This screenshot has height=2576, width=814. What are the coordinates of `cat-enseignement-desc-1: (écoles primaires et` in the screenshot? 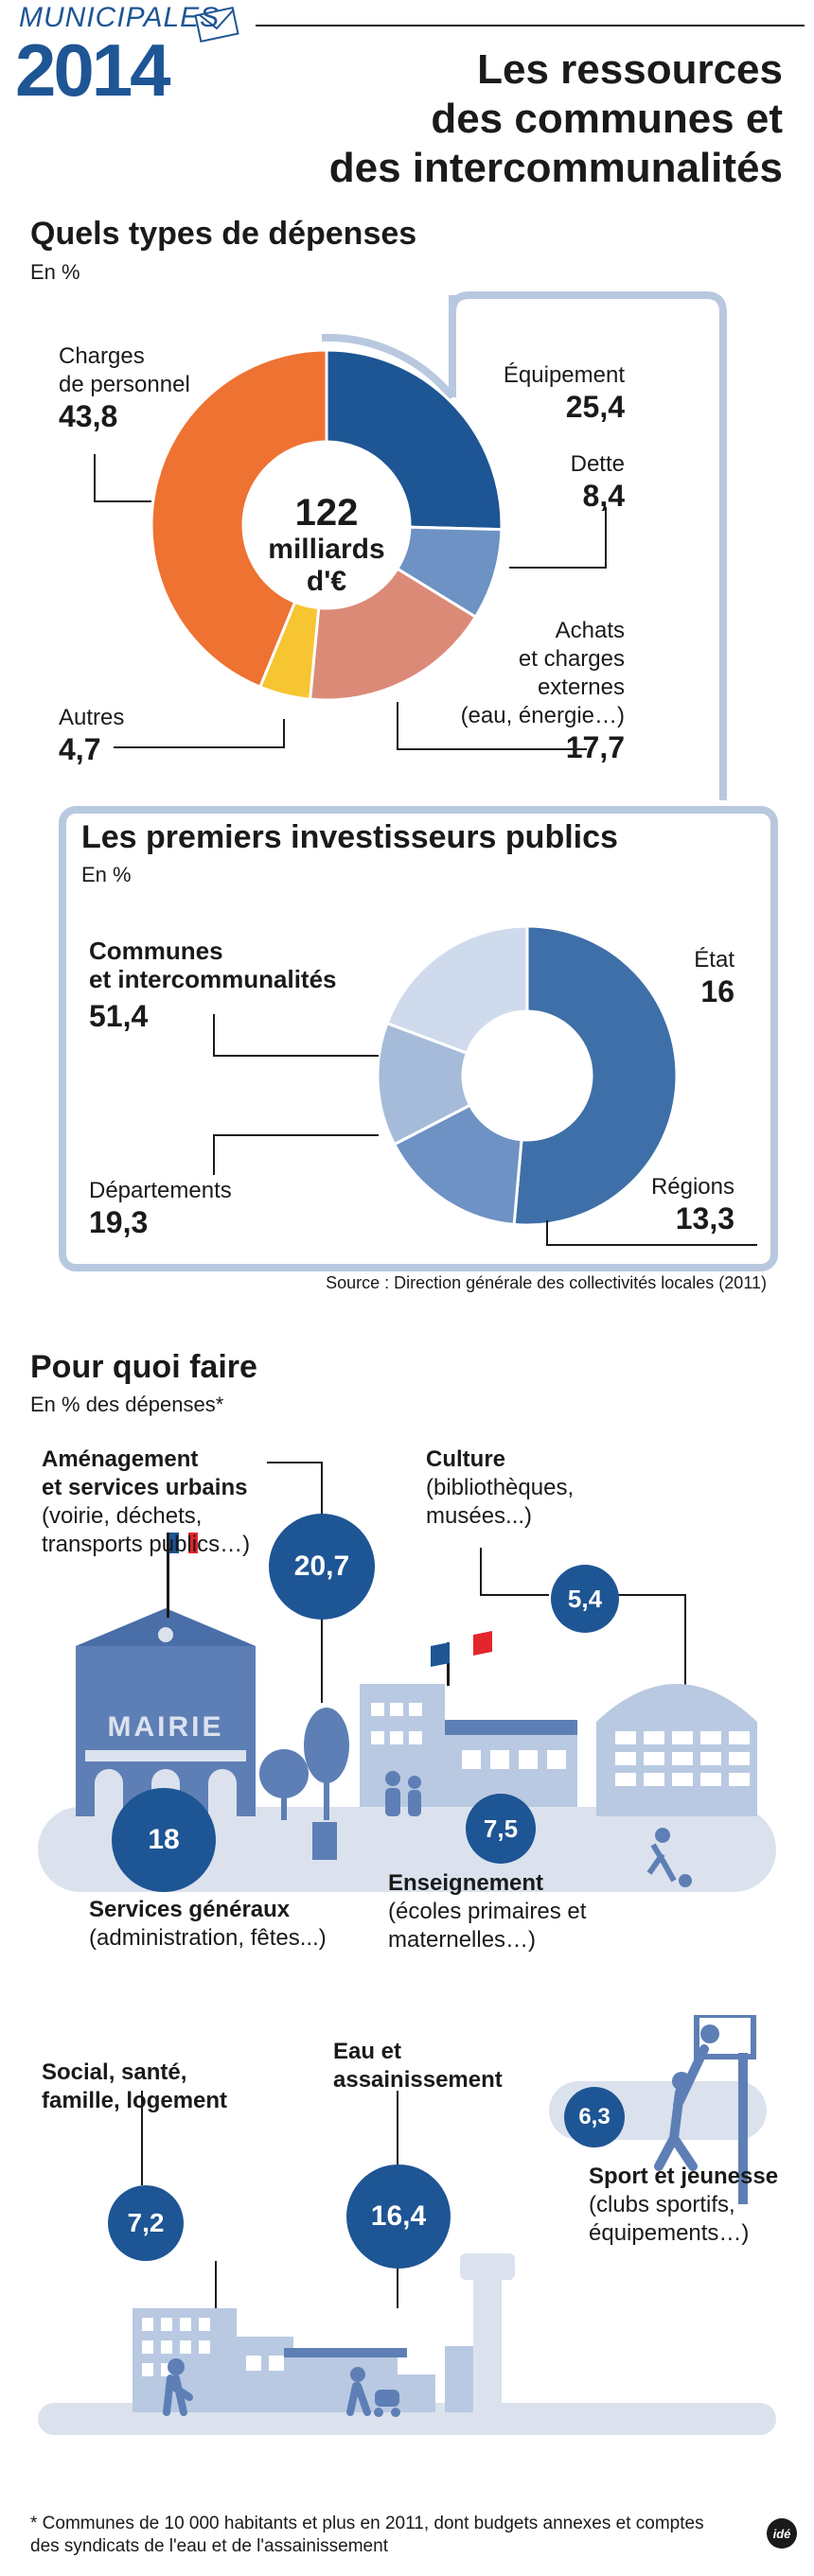 It's located at (487, 1912).